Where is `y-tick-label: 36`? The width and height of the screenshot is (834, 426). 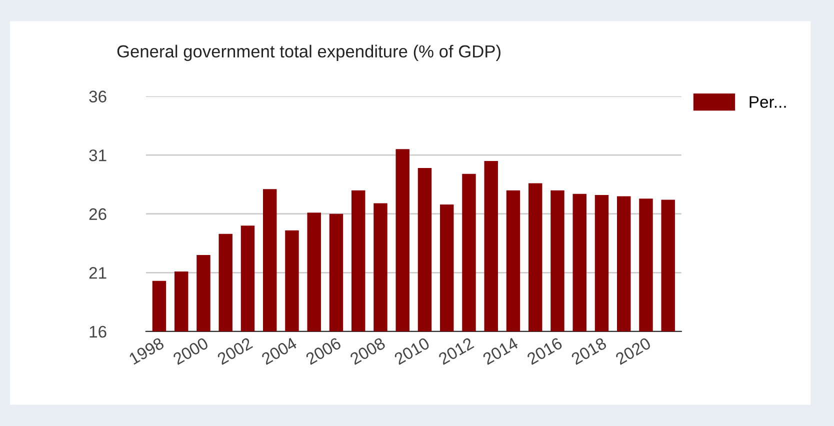
y-tick-label: 36 is located at coordinates (97, 96).